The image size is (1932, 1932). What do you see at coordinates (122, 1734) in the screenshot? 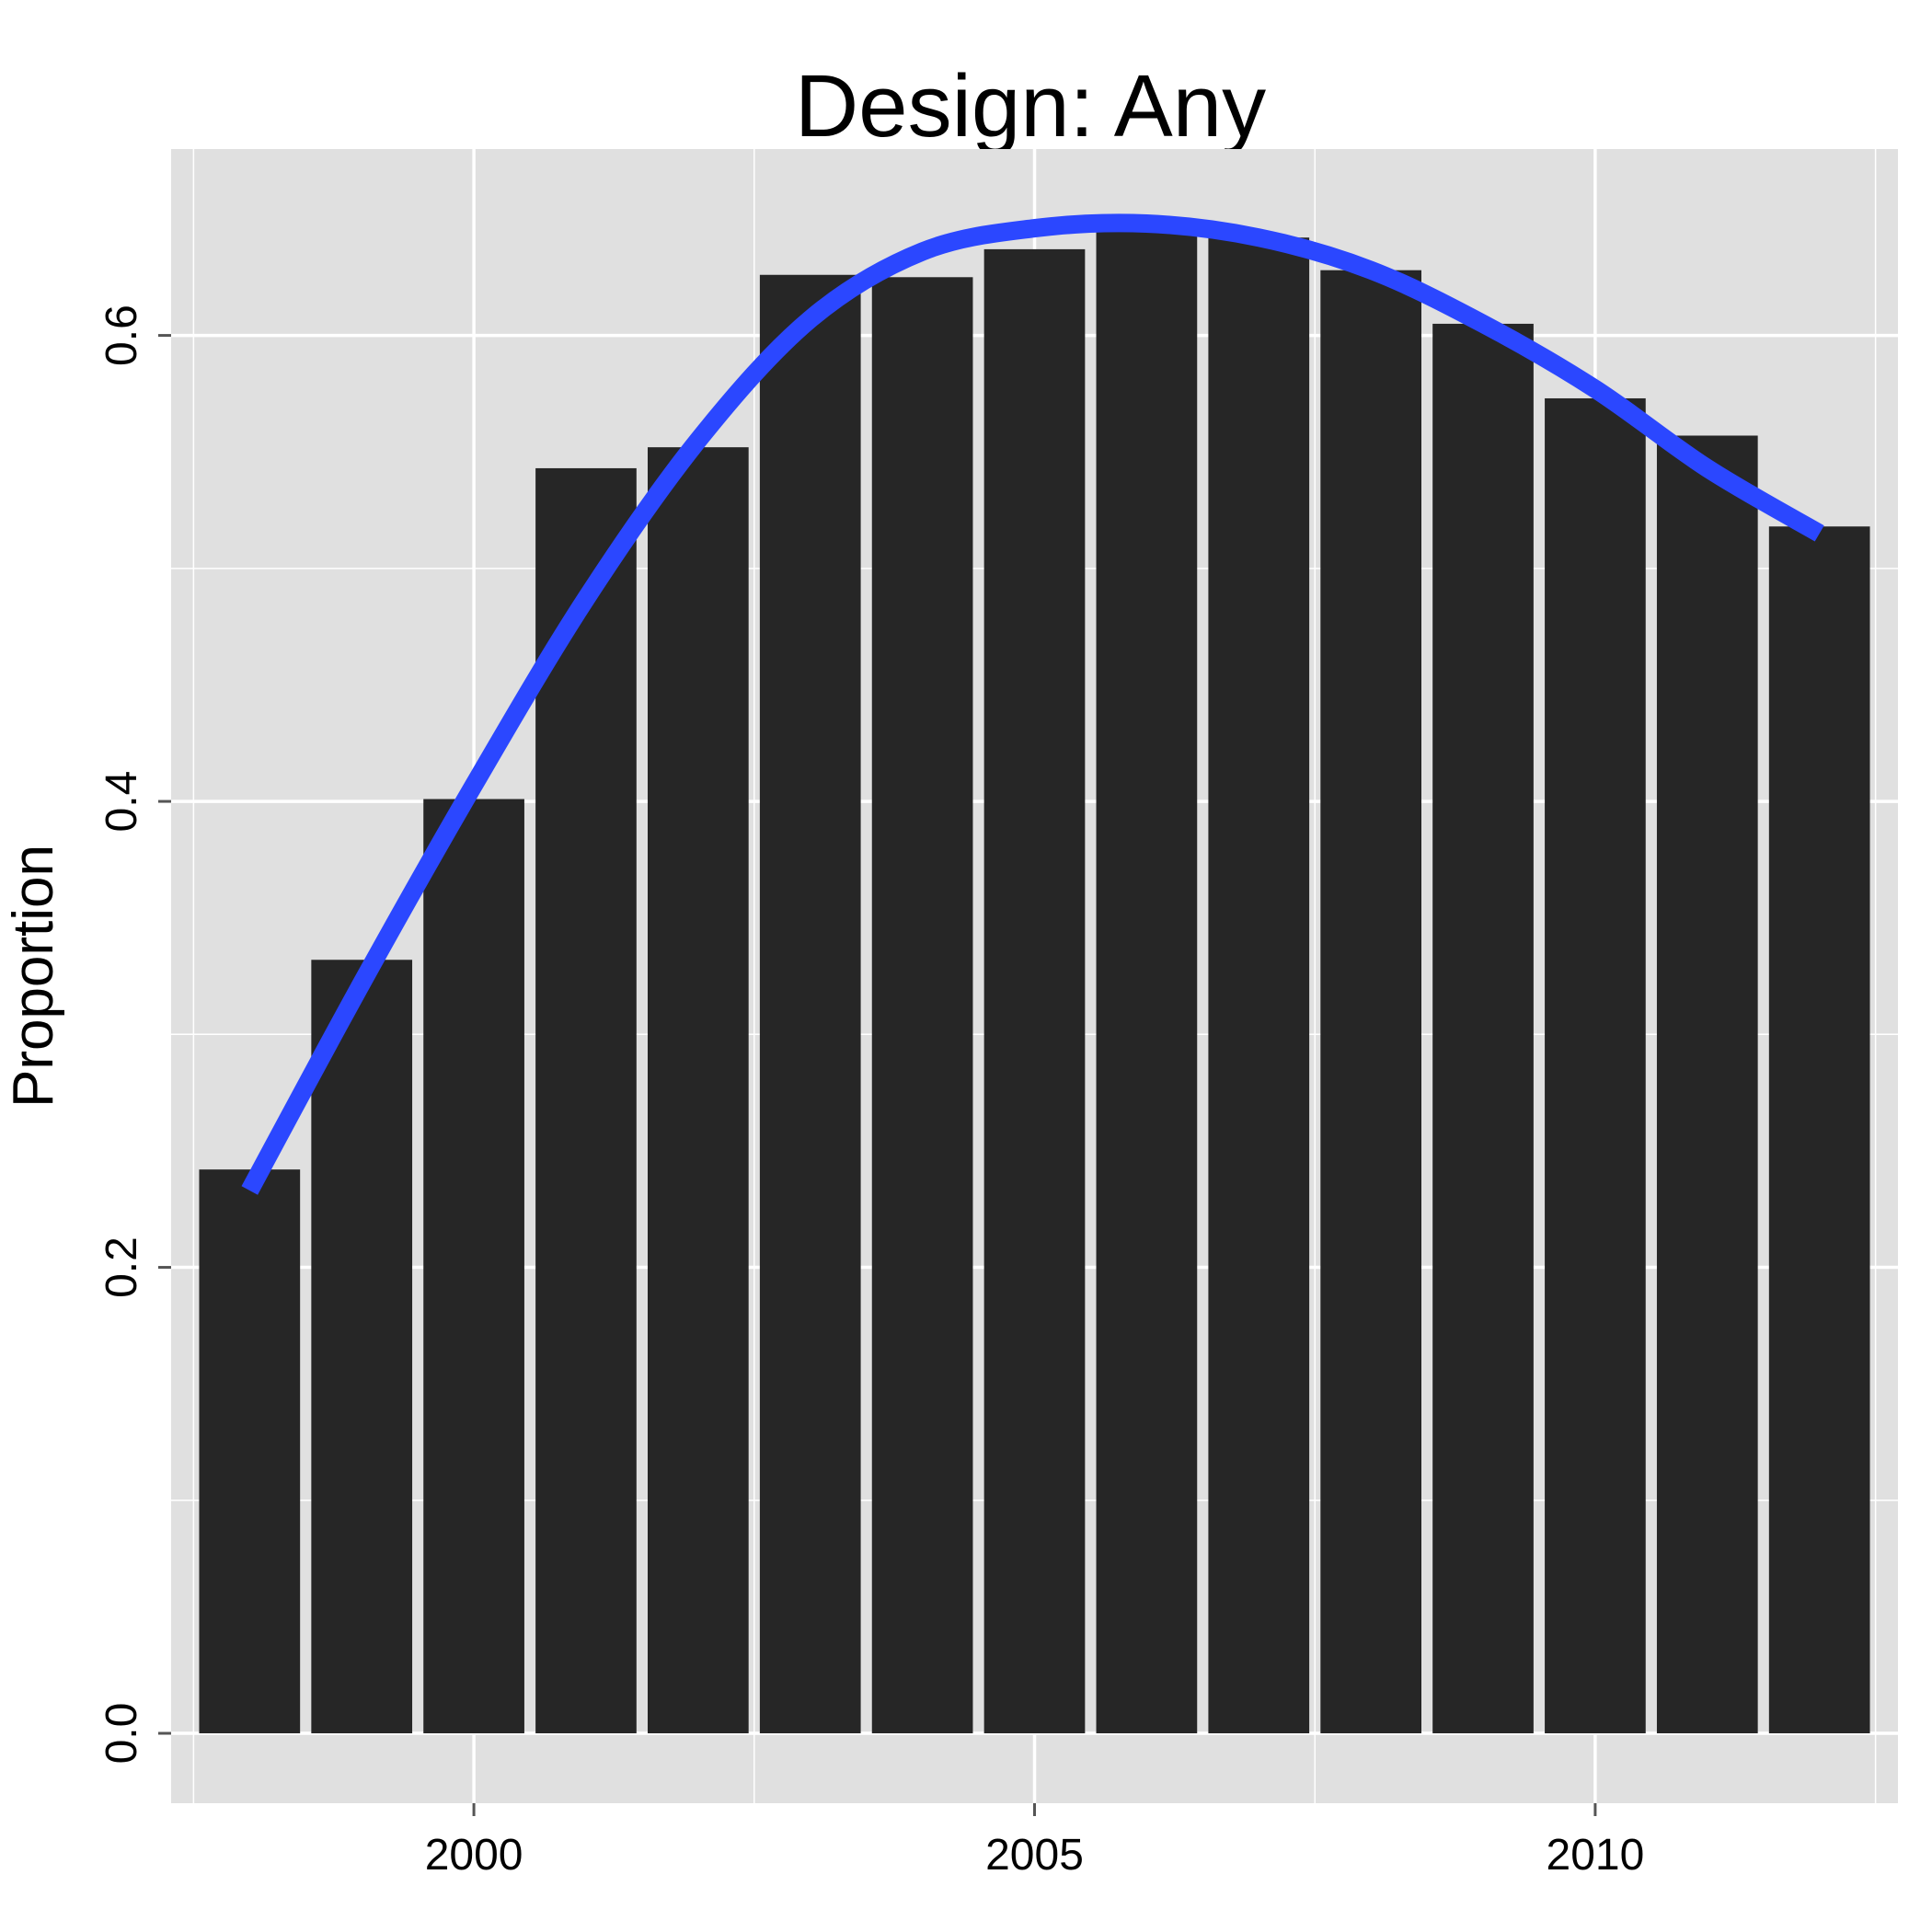
I see `y-tick-label: 0.0` at bounding box center [122, 1734].